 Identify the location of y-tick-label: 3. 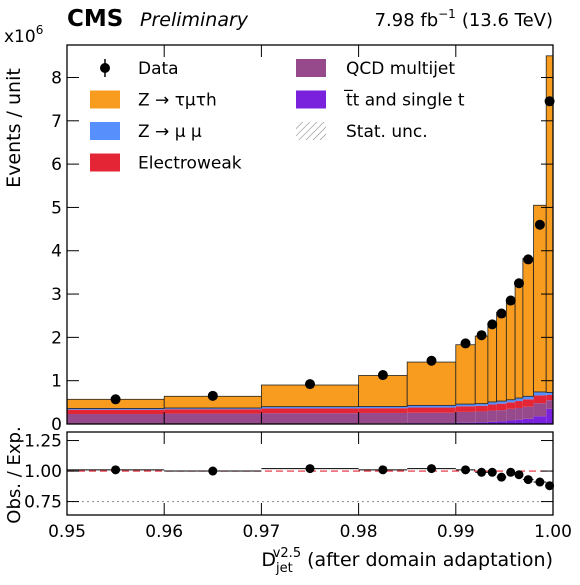
(56, 295).